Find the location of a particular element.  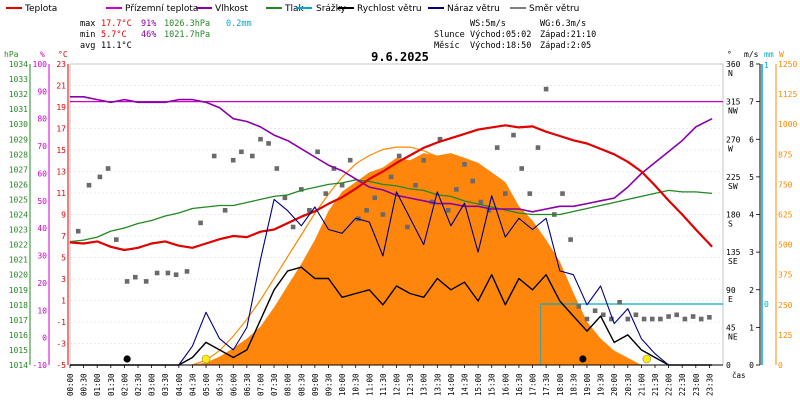

pressure-tick-20: 1014 is located at coordinates (18, 365).